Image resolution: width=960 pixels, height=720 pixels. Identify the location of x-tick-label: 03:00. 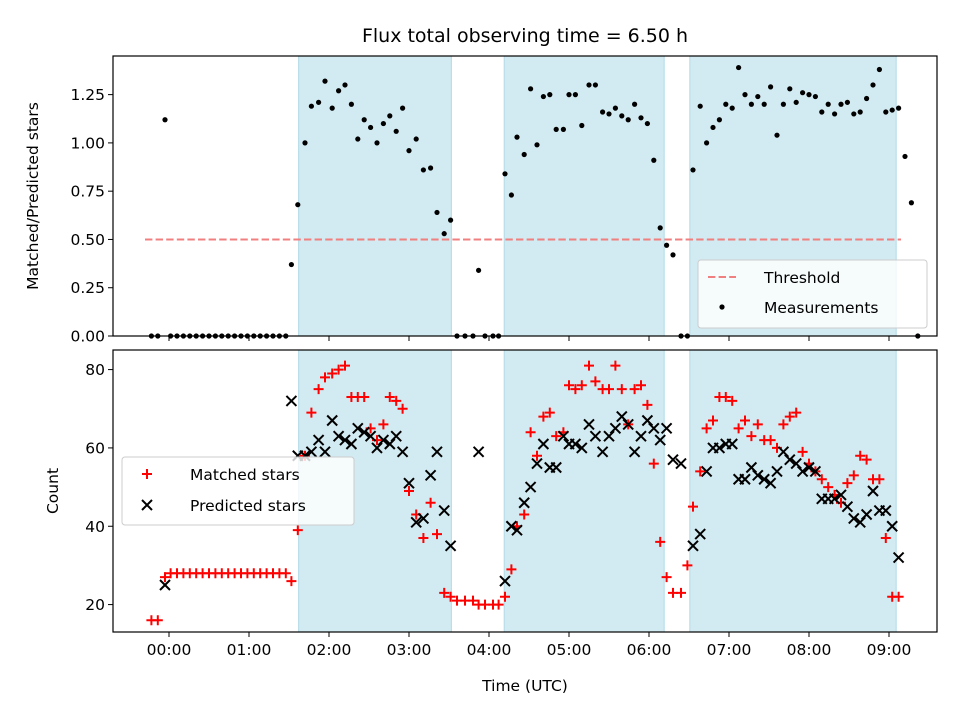
(409, 650).